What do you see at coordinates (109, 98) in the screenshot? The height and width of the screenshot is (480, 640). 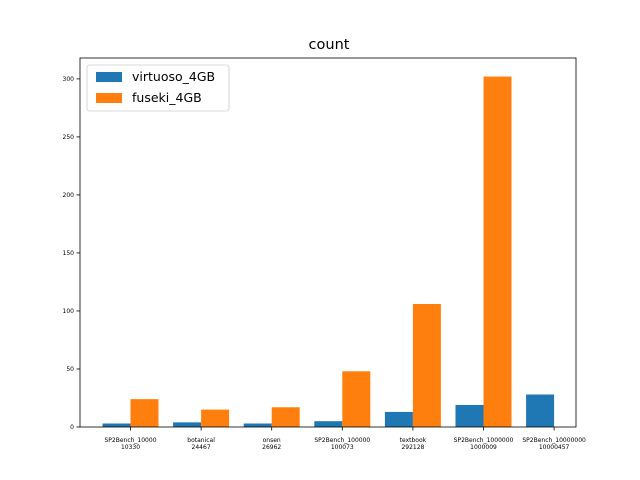 I see `legend-swatch-fuseki_4GB` at bounding box center [109, 98].